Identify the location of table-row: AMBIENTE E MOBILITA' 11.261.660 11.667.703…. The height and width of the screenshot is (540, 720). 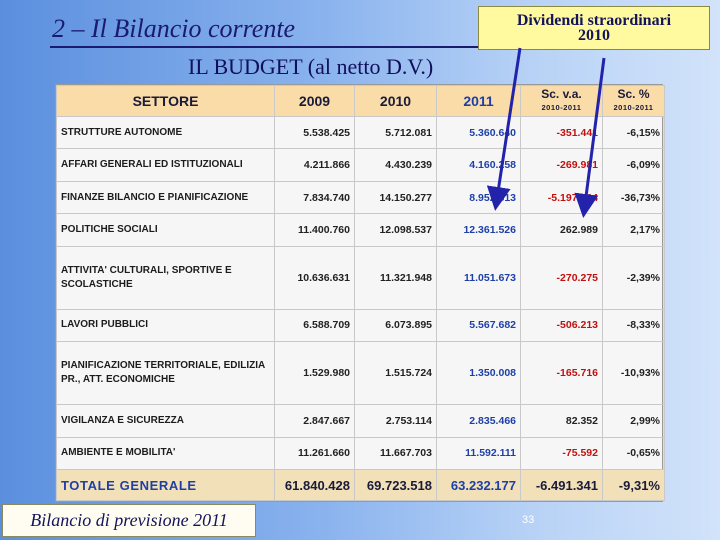
(360, 453).